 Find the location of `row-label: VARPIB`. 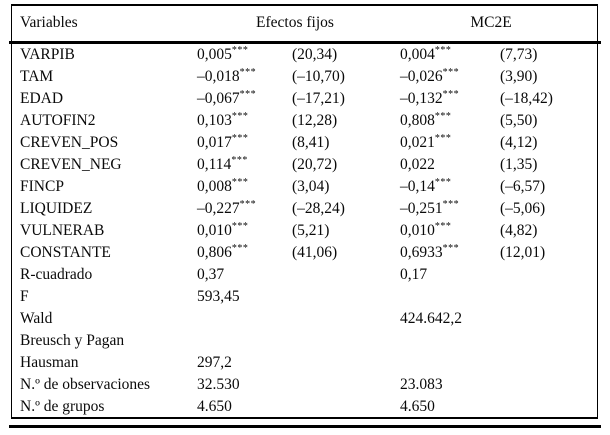

row-label: VARPIB is located at coordinates (47, 54).